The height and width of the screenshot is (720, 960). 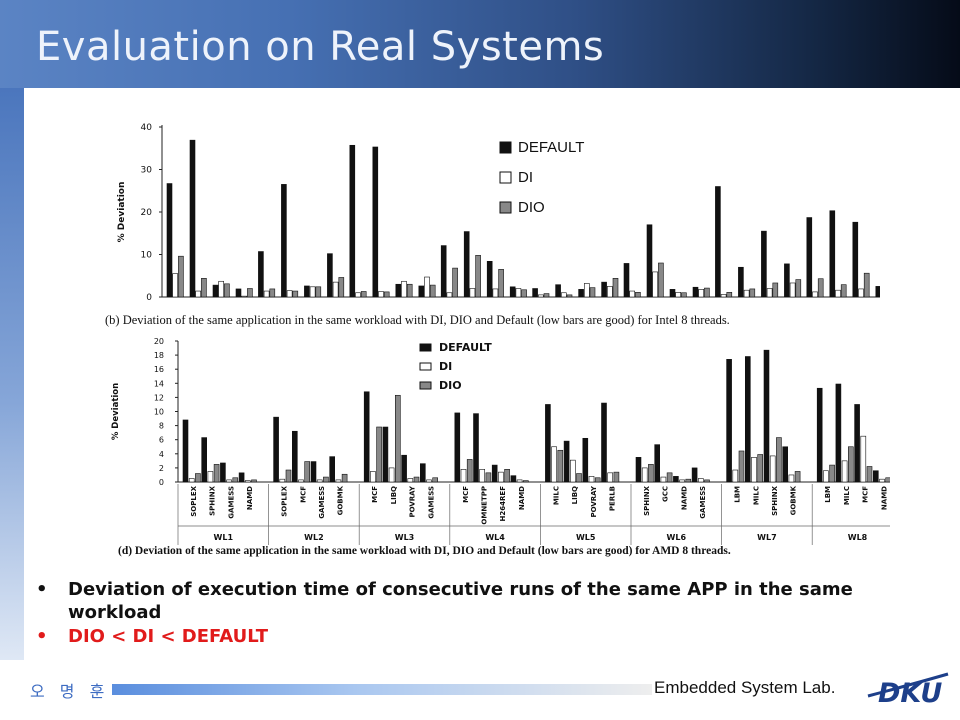 What do you see at coordinates (413, 501) in the screenshot?
I see `x-category-label: POVRAY` at bounding box center [413, 501].